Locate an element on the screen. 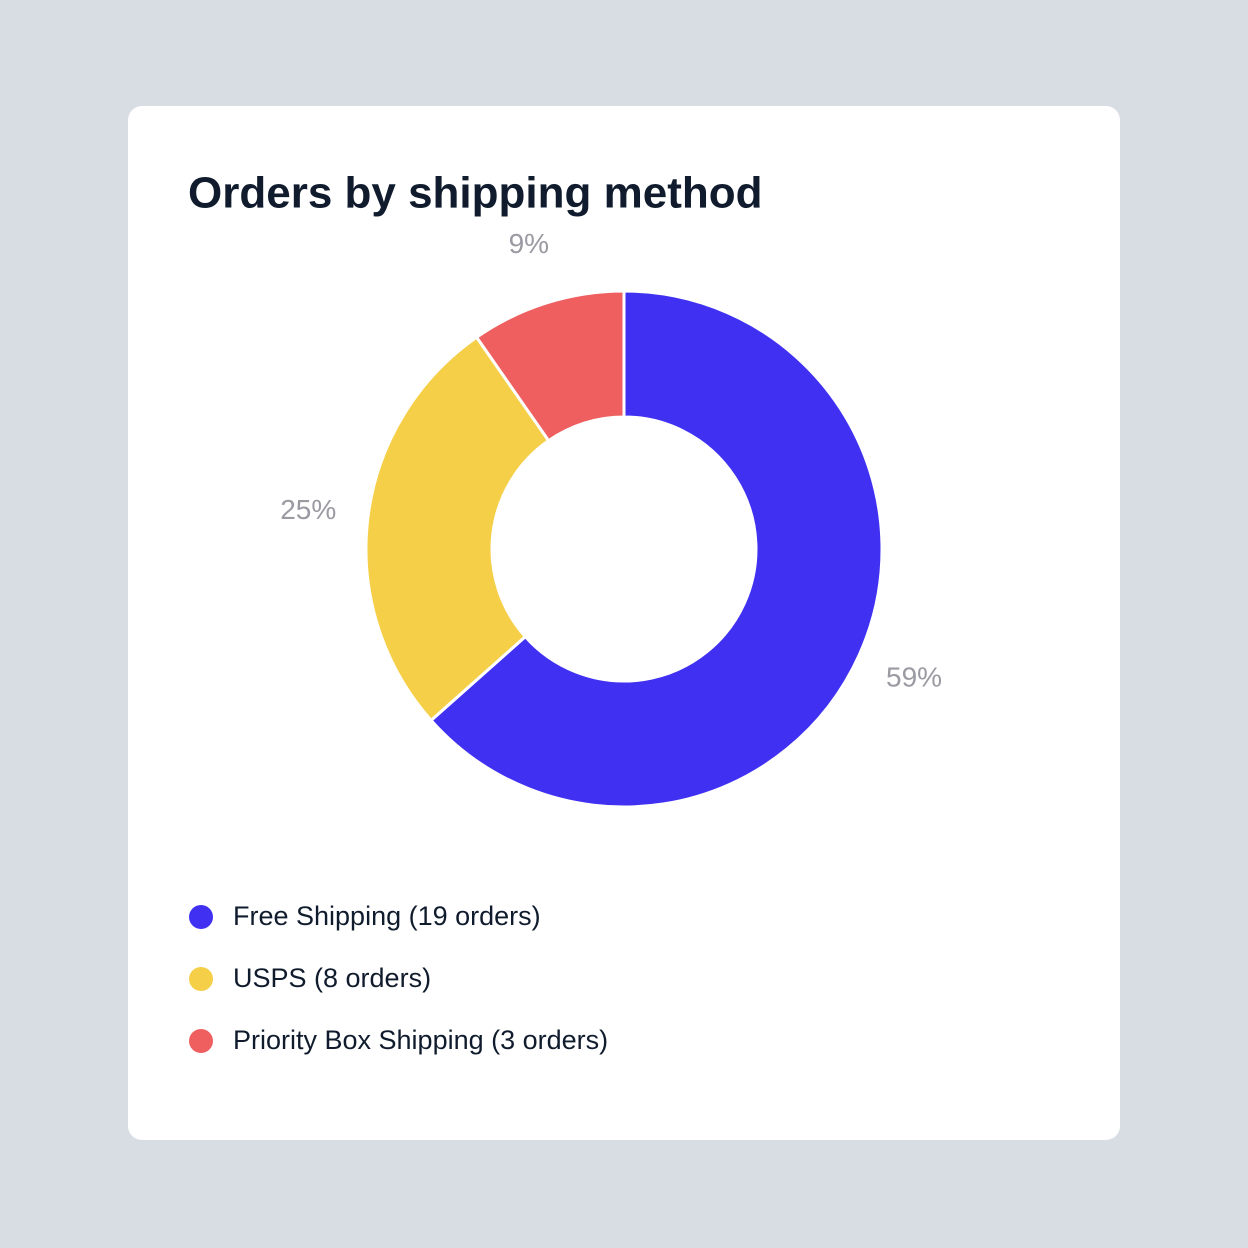 This screenshot has height=1248, width=1248. legend-label: Priority Box Shipping (3 orders) is located at coordinates (420, 1040).